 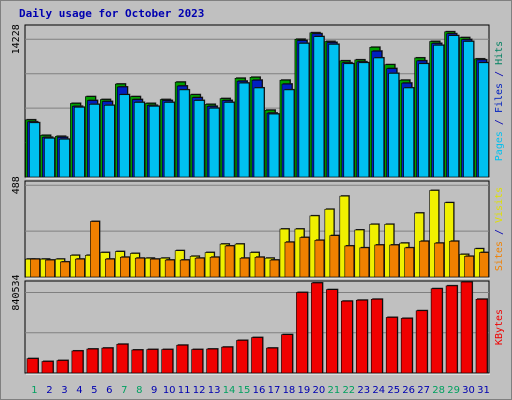 What do you see at coordinates (49, 390) in the screenshot?
I see `day-label-2: 2` at bounding box center [49, 390].